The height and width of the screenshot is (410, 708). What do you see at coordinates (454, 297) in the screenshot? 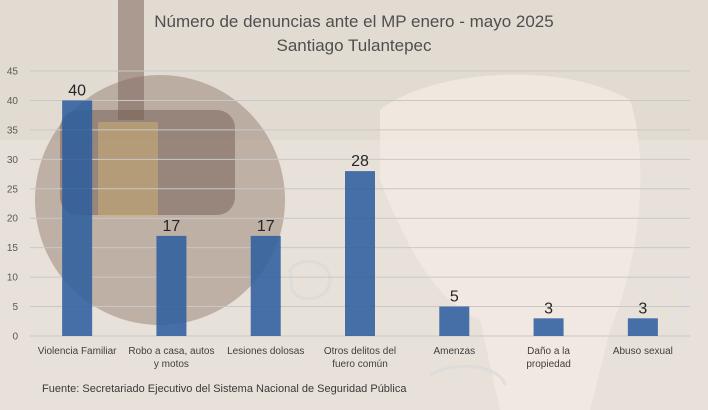
I see `data-label: 5` at bounding box center [454, 297].